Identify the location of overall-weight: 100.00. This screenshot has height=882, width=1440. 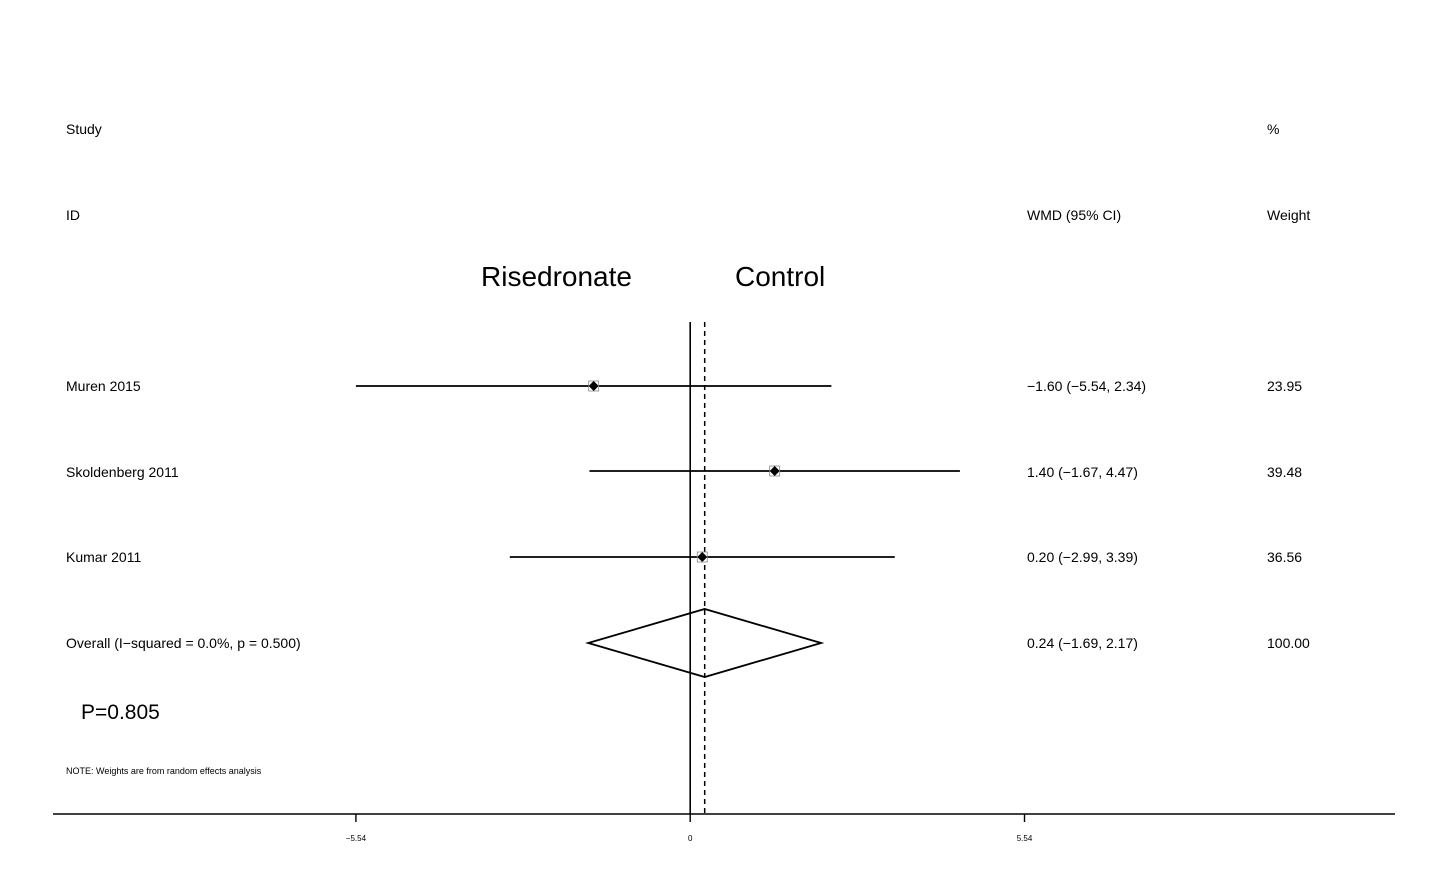
(1288, 643).